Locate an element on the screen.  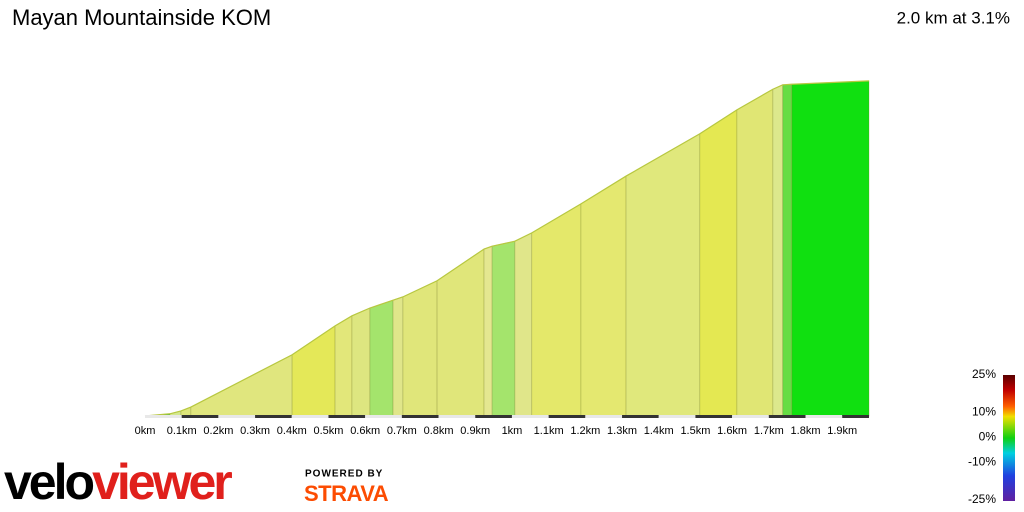
logo-text: veloviewer is located at coordinates (118, 482).